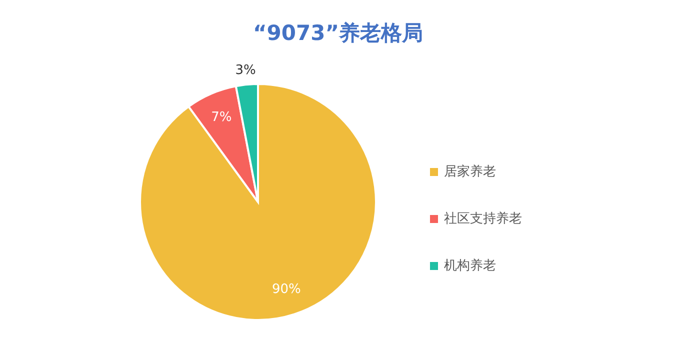 This screenshot has height=347, width=677. I want to click on legend-label: 社区支持养老, so click(483, 218).